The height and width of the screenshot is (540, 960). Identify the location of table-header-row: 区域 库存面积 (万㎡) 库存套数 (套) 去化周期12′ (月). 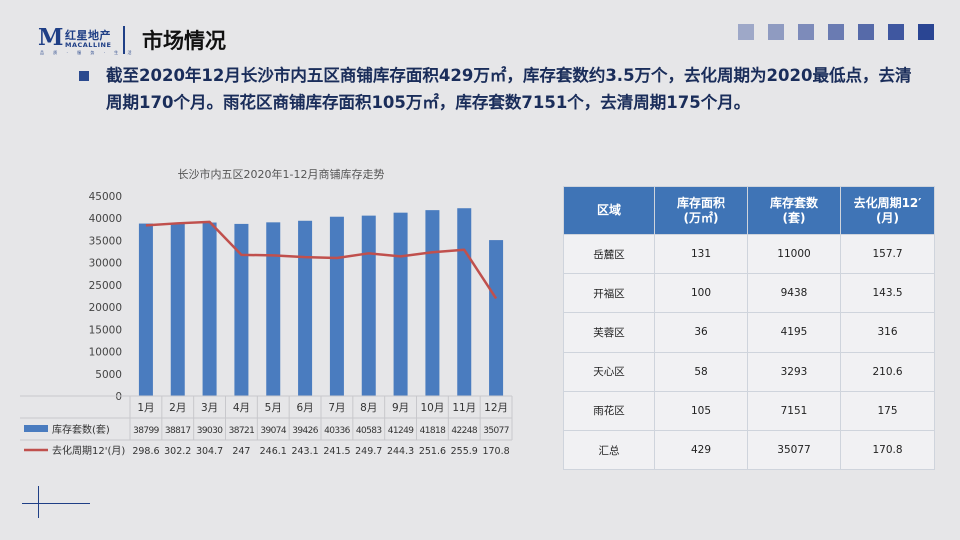
(749, 210).